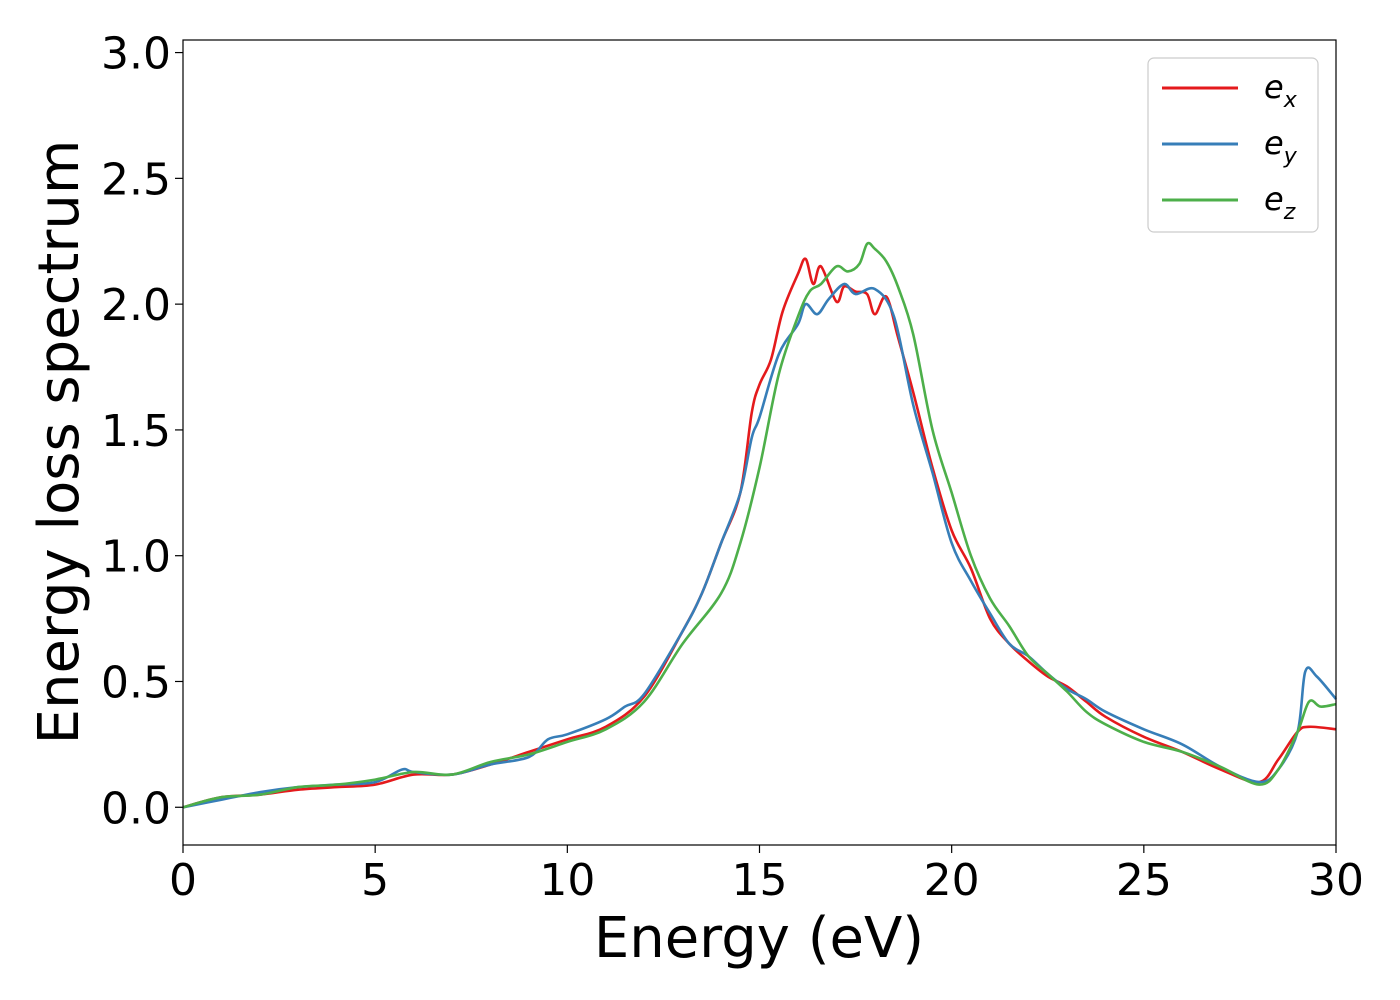 The image size is (1400, 1000). What do you see at coordinates (760, 880) in the screenshot?
I see `x-tick-label: 15` at bounding box center [760, 880].